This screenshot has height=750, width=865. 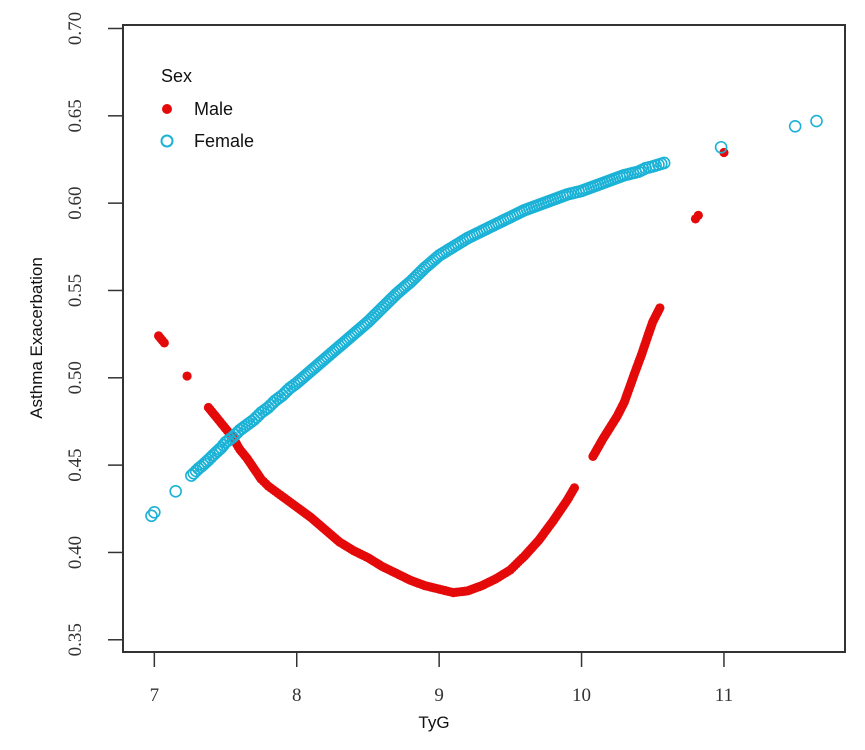 What do you see at coordinates (581, 695) in the screenshot?
I see `x-tick-label: 10` at bounding box center [581, 695].